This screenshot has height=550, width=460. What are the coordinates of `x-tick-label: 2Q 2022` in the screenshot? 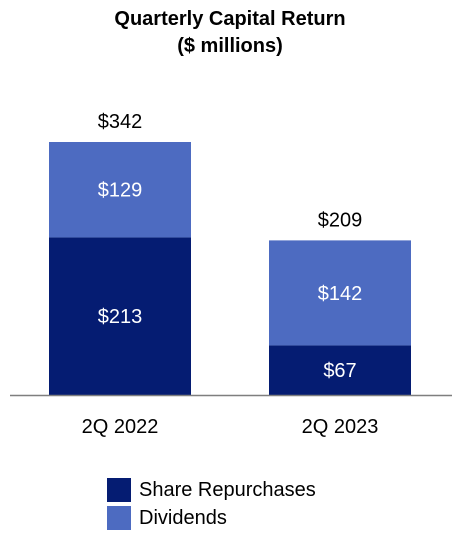 It's located at (120, 427).